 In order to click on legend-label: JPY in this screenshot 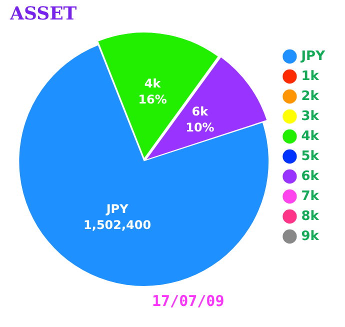, I will do `click(313, 56)`.